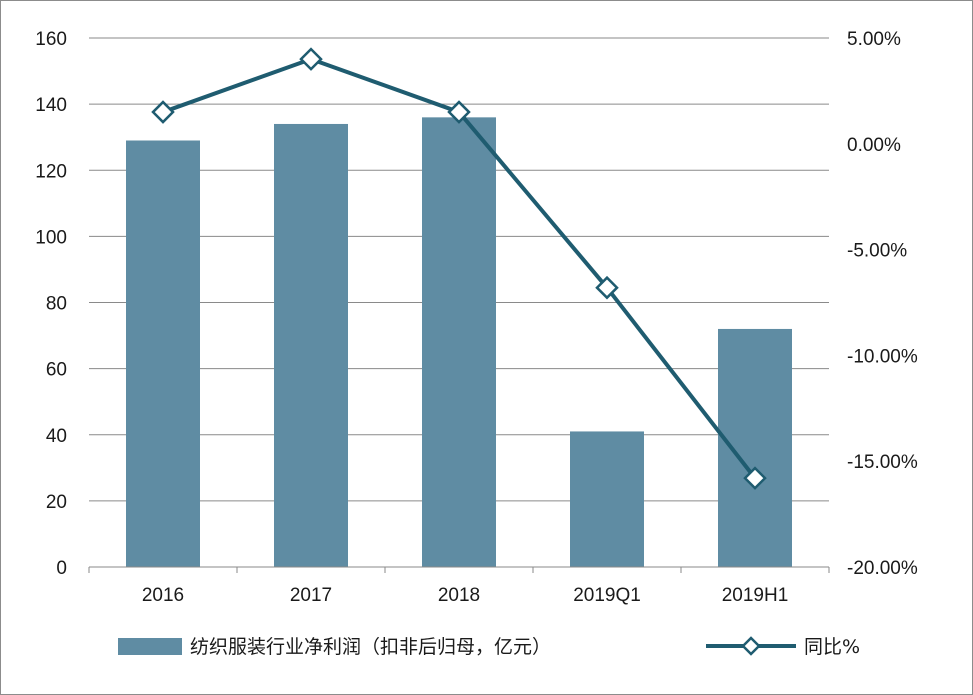 The height and width of the screenshot is (695, 973). I want to click on y-right-tick-label: -10.00%, so click(882, 356).